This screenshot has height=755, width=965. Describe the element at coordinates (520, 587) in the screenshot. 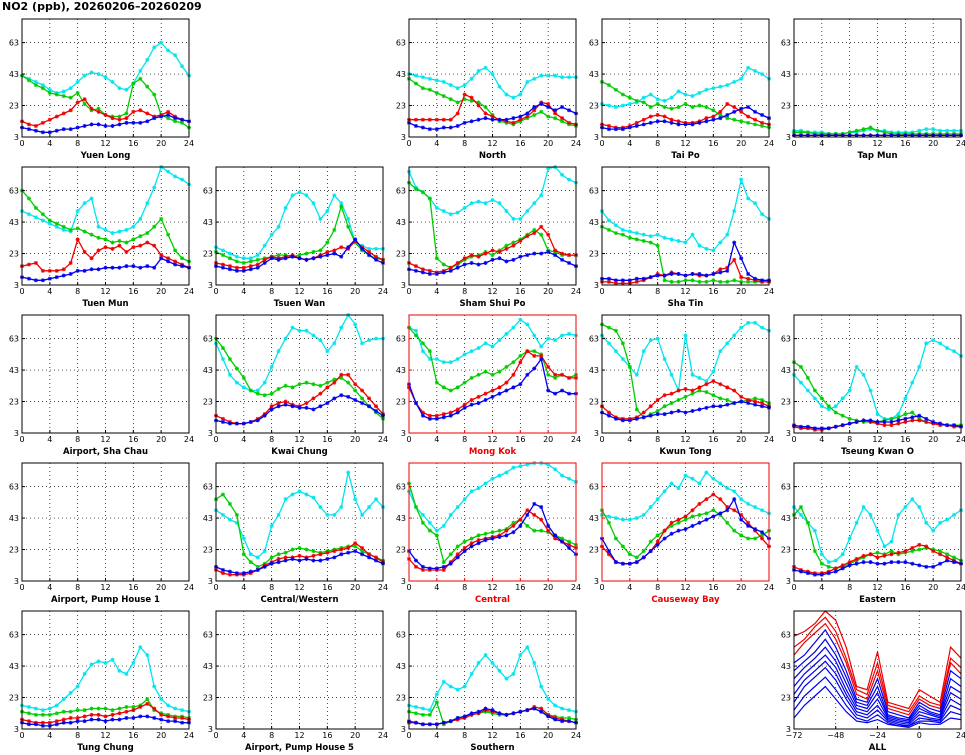

I see `x-tick-label: 16` at that location.